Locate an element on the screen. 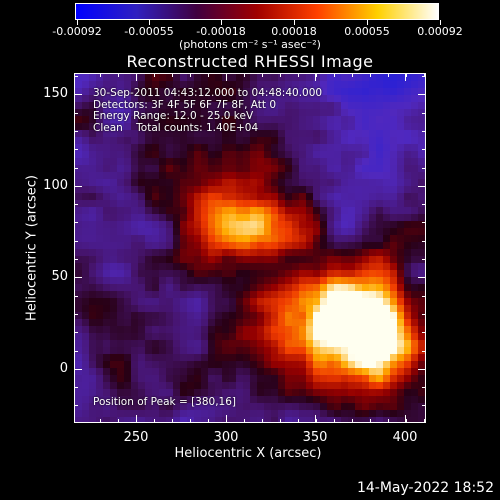  info-line: 30-Sep-2011 04:43:12.000 to 04:48:40.000 is located at coordinates (208, 93).